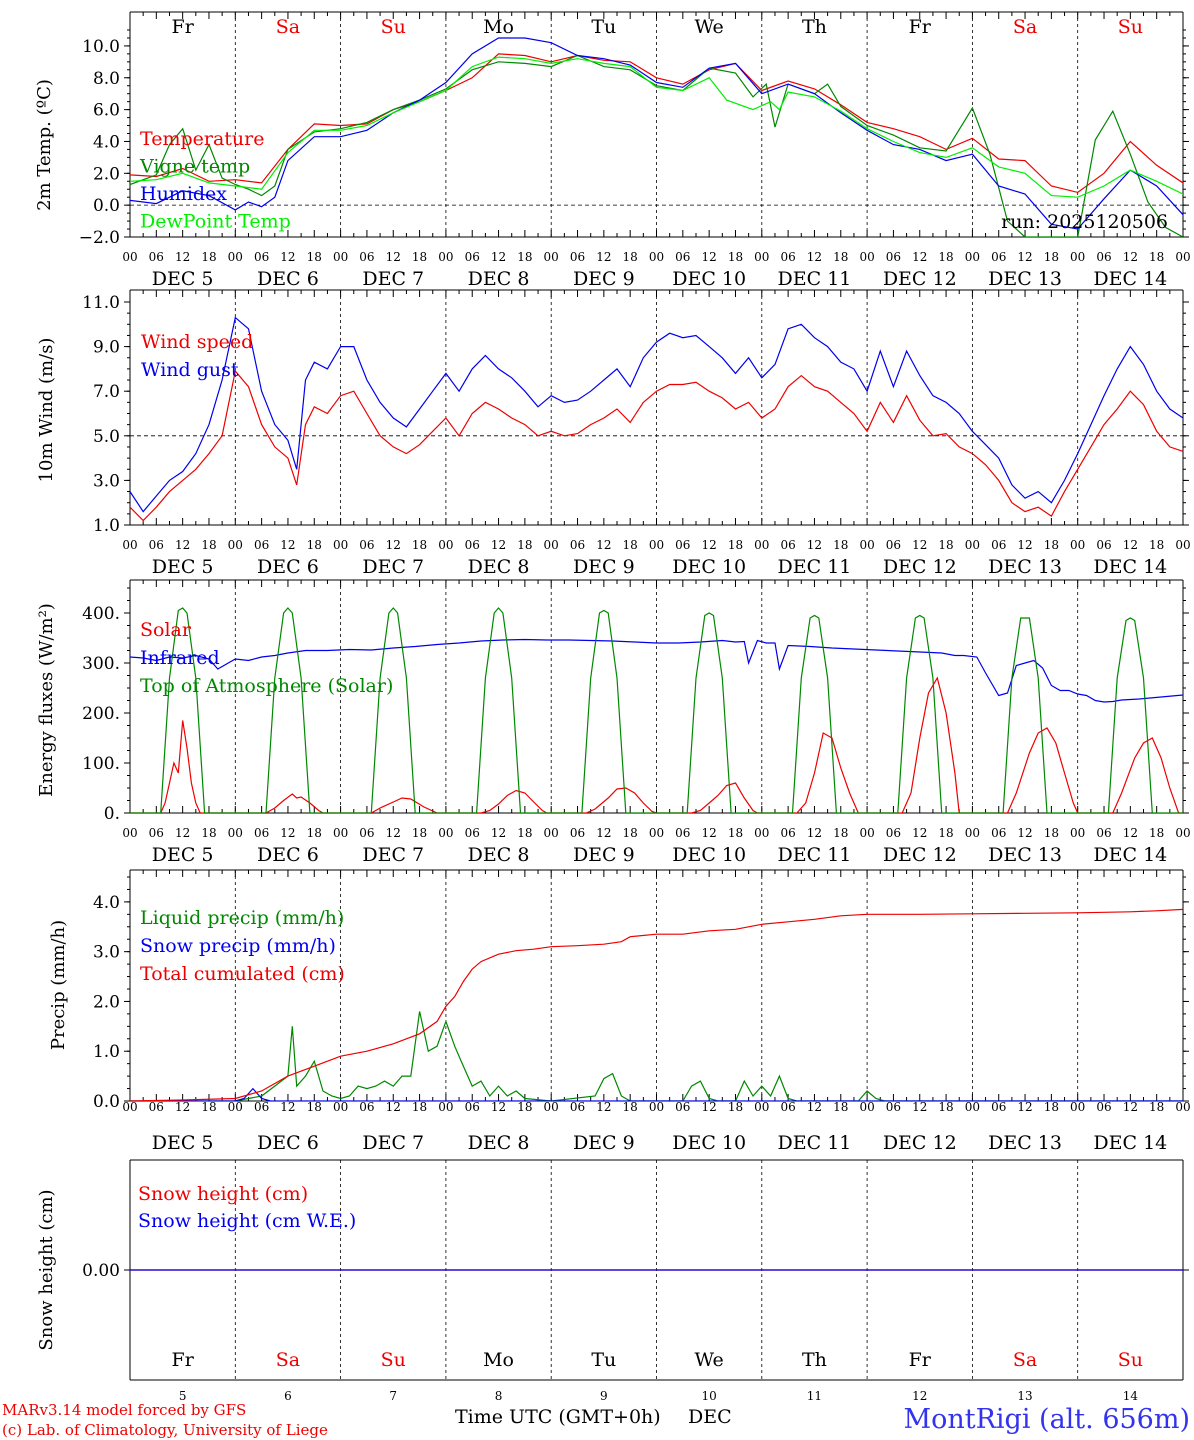 The height and width of the screenshot is (1440, 1194). What do you see at coordinates (197, 342) in the screenshot?
I see `legend-wind-speed: Wind speed` at bounding box center [197, 342].